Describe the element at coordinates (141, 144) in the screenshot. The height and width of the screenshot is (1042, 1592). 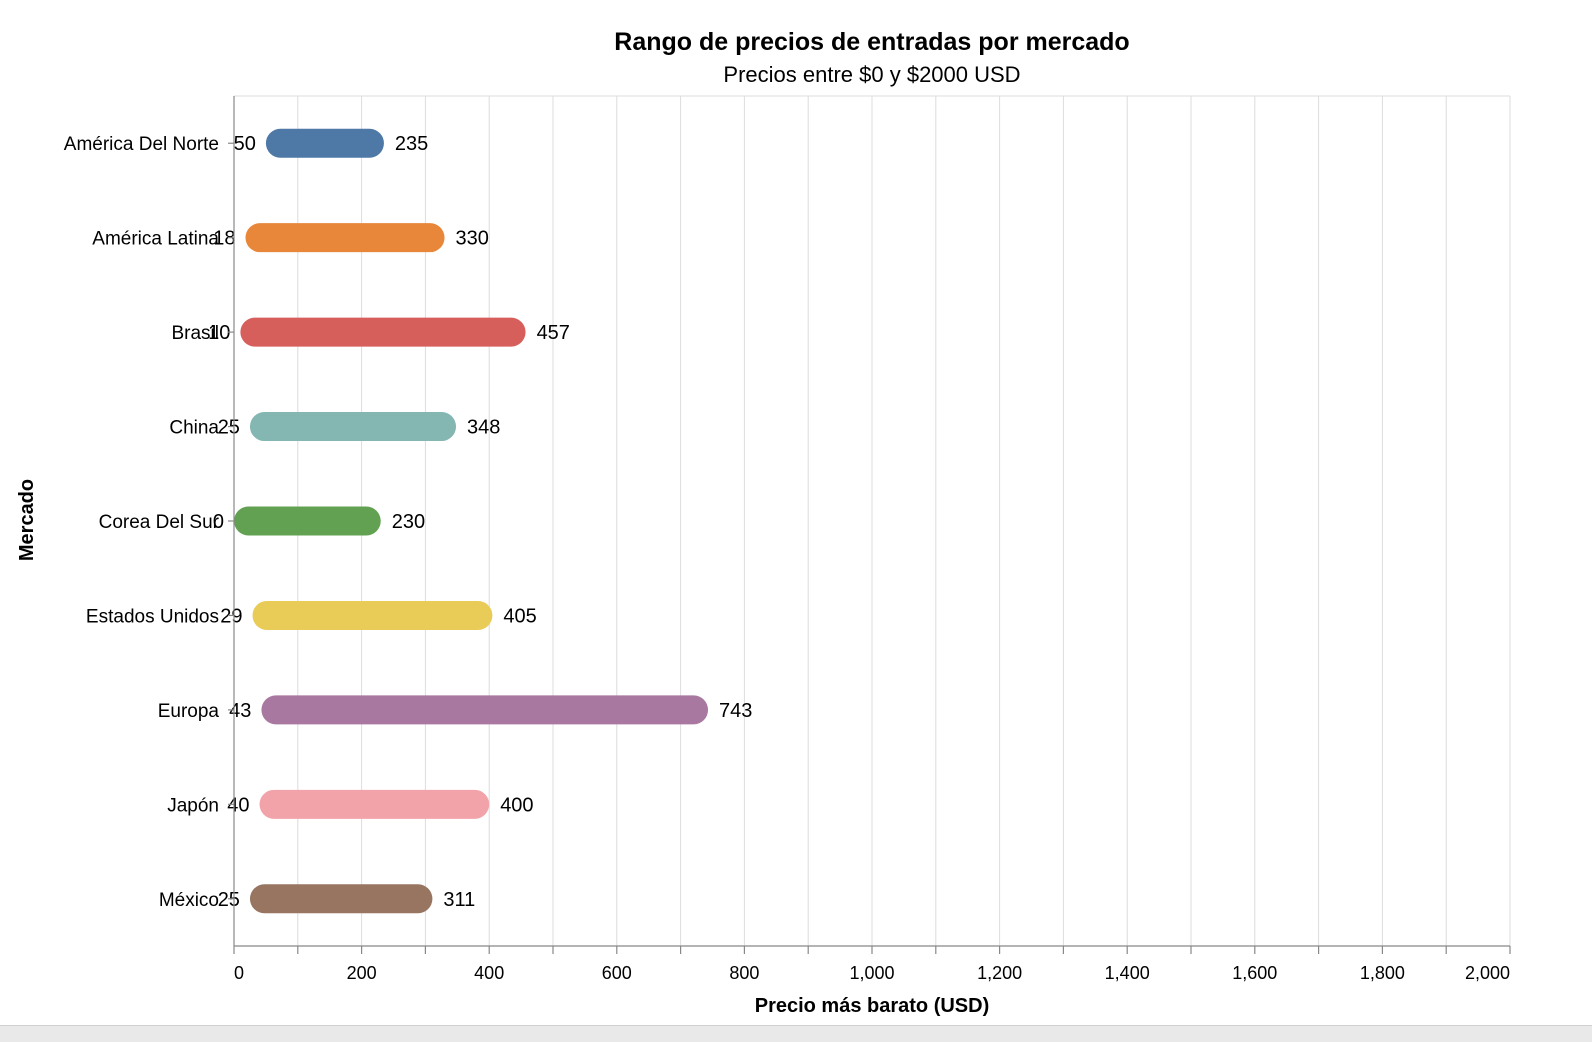
I see `y-category-label: América Del Norte` at that location.